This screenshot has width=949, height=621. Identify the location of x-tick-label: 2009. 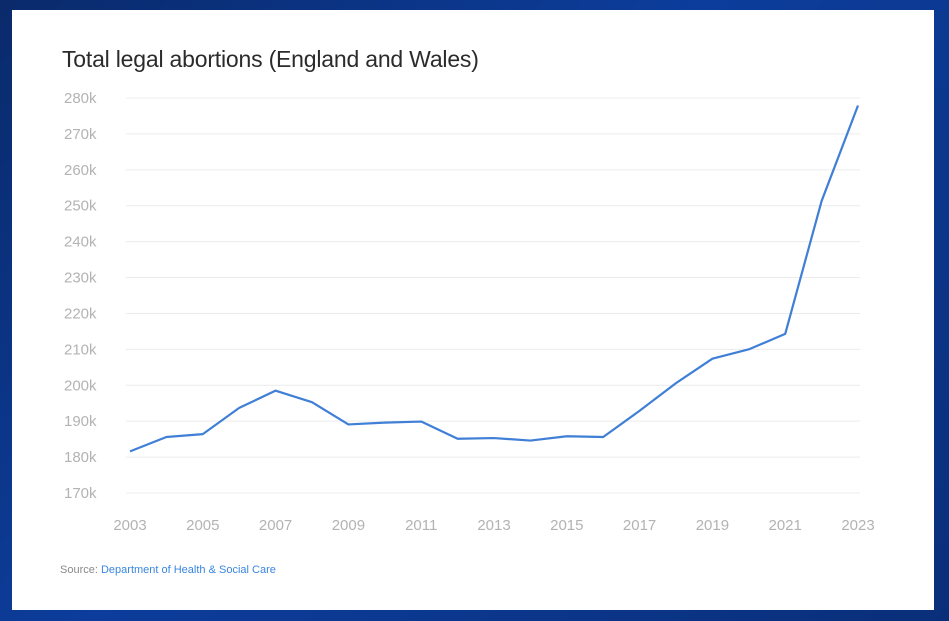
(348, 525).